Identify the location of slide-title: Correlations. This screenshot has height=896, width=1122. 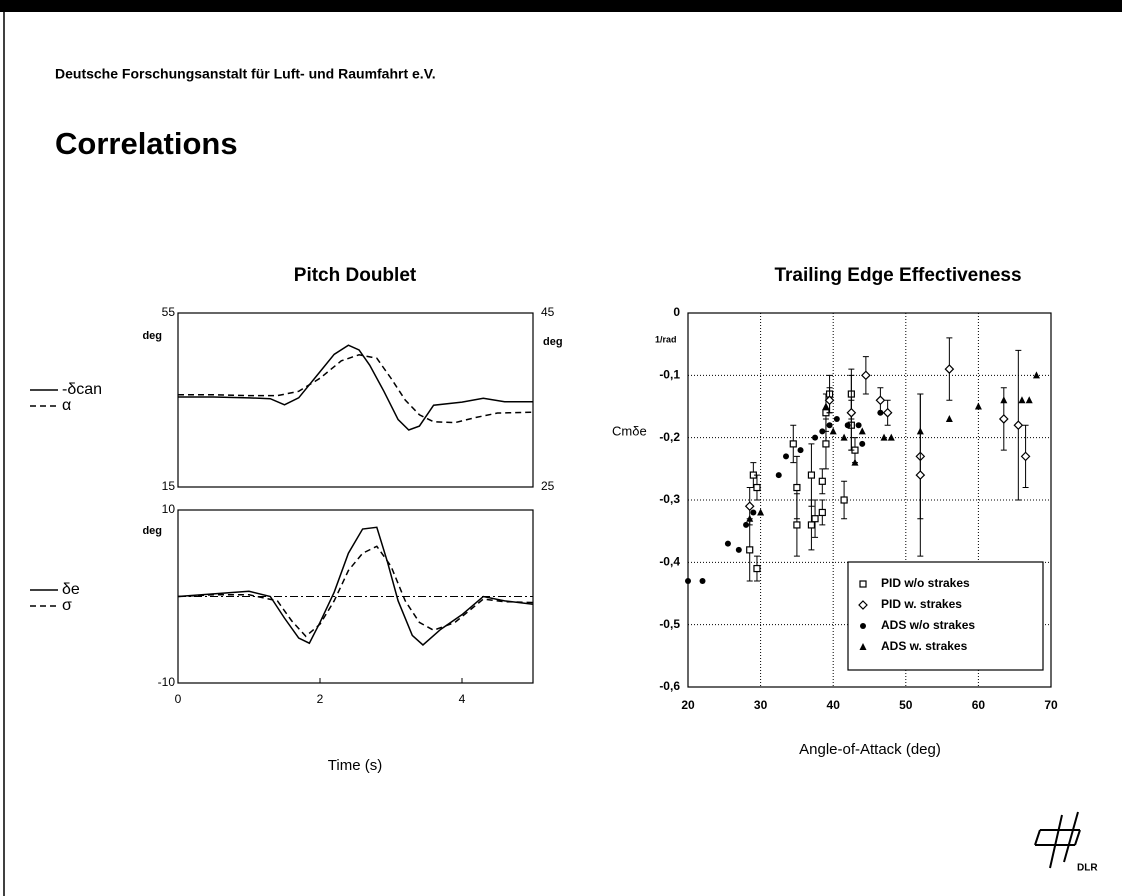
(146, 143).